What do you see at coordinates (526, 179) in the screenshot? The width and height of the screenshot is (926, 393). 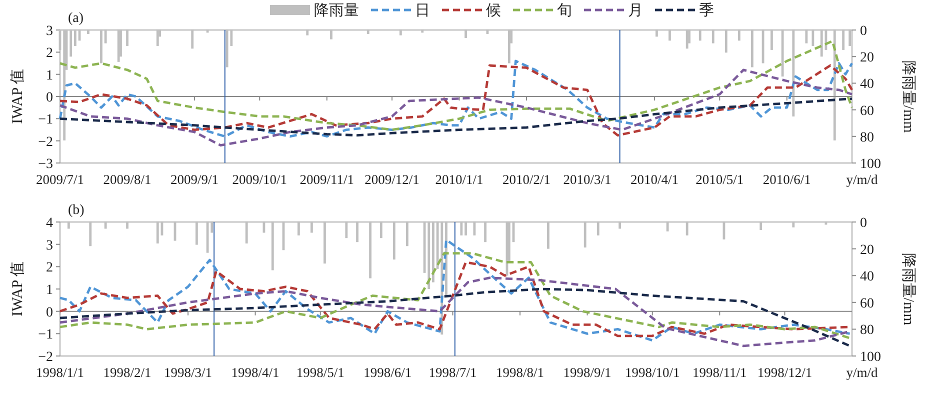 I see `x-tick-label: 2010/2/1` at bounding box center [526, 179].